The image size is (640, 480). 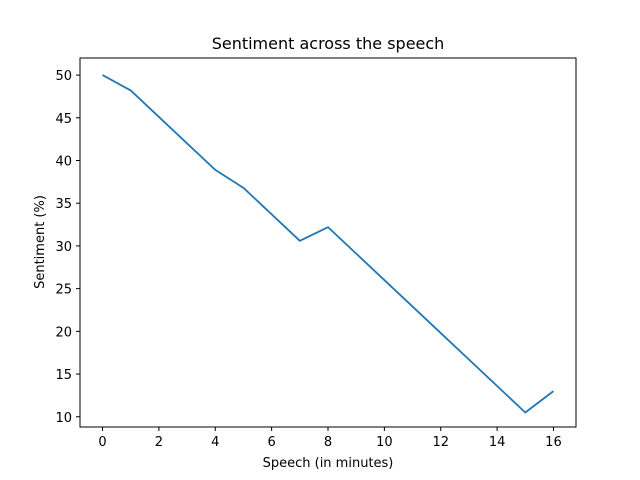 I want to click on y-axis: 10 15 20 25 30 35 40 45 50, so click(x=67, y=247).